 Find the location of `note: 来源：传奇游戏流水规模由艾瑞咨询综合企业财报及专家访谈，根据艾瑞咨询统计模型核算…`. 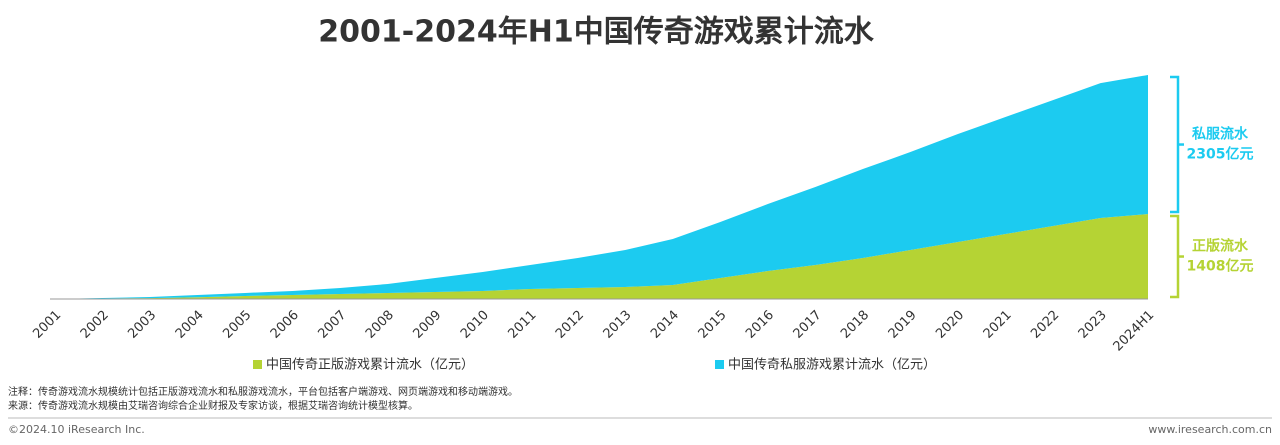

note: 来源：传奇游戏流水规模由艾瑞咨询综合企业财报及专家访谈，根据艾瑞咨询统计模型核算… is located at coordinates (213, 405).